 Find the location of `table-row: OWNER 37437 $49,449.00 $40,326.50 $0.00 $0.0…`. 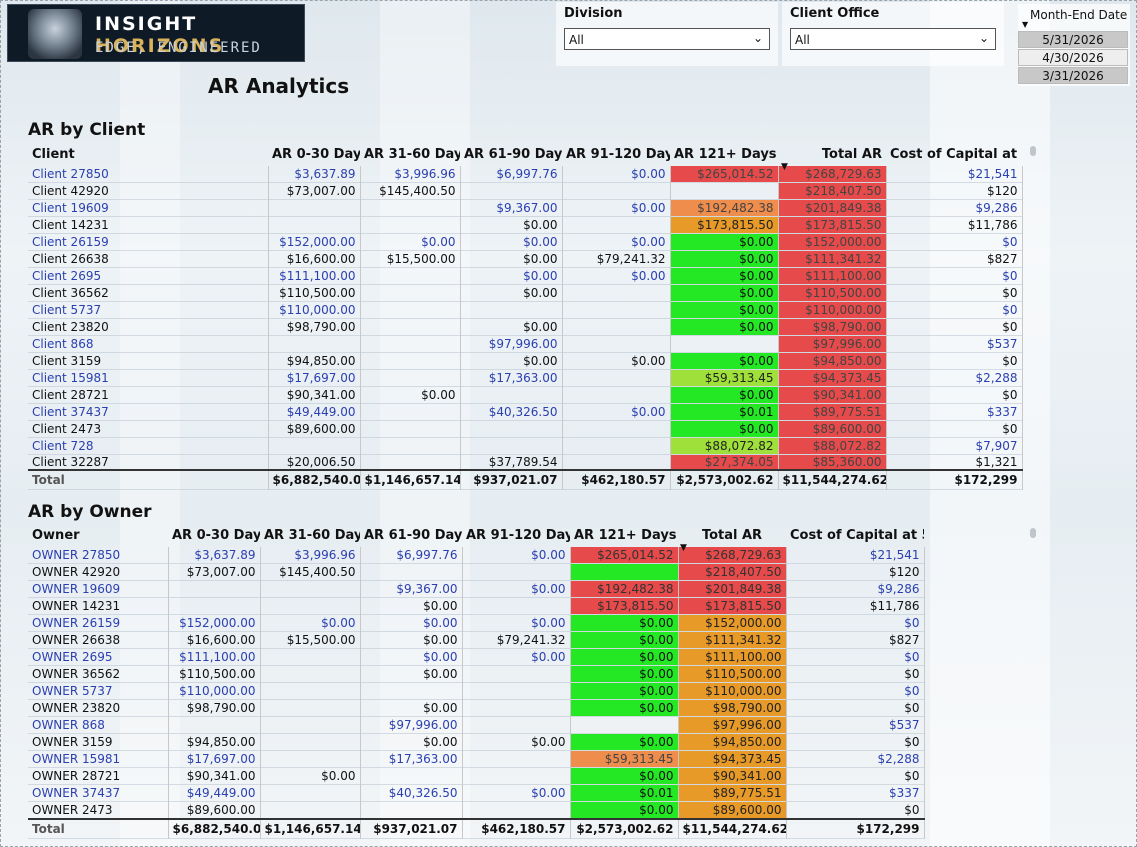

table-row: OWNER 37437 $49,449.00 $40,326.50 $0.00 $0.0… is located at coordinates (476, 793).